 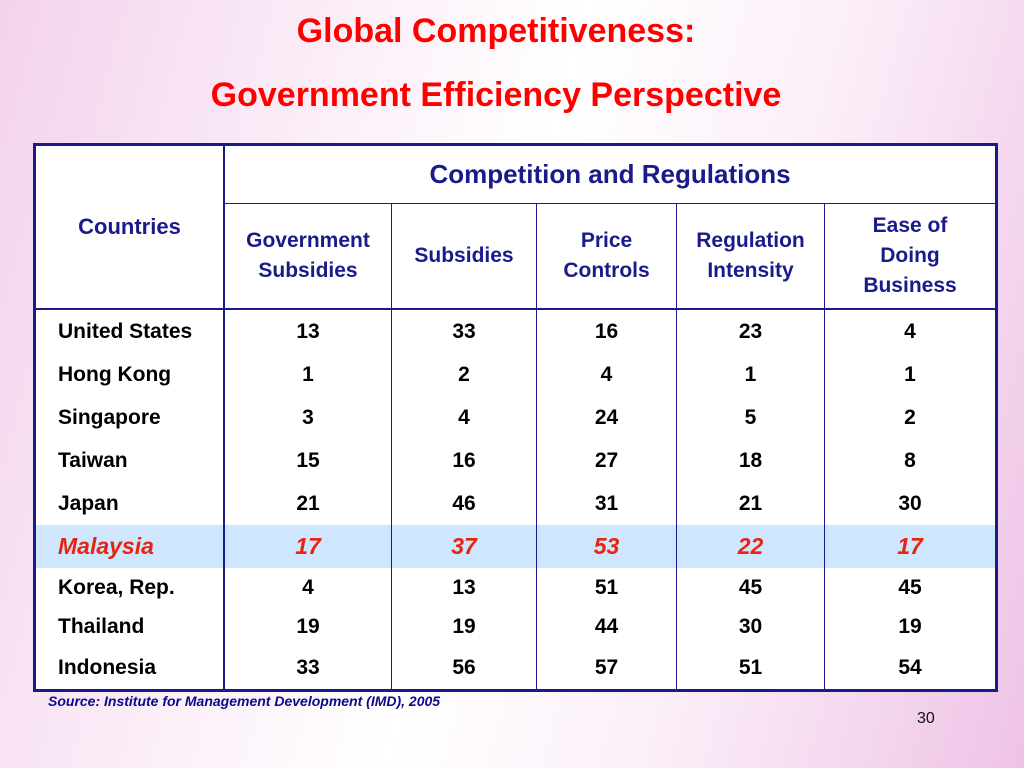 What do you see at coordinates (496, 95) in the screenshot?
I see `slide-title-line2: Government Efficiency Perspective` at bounding box center [496, 95].